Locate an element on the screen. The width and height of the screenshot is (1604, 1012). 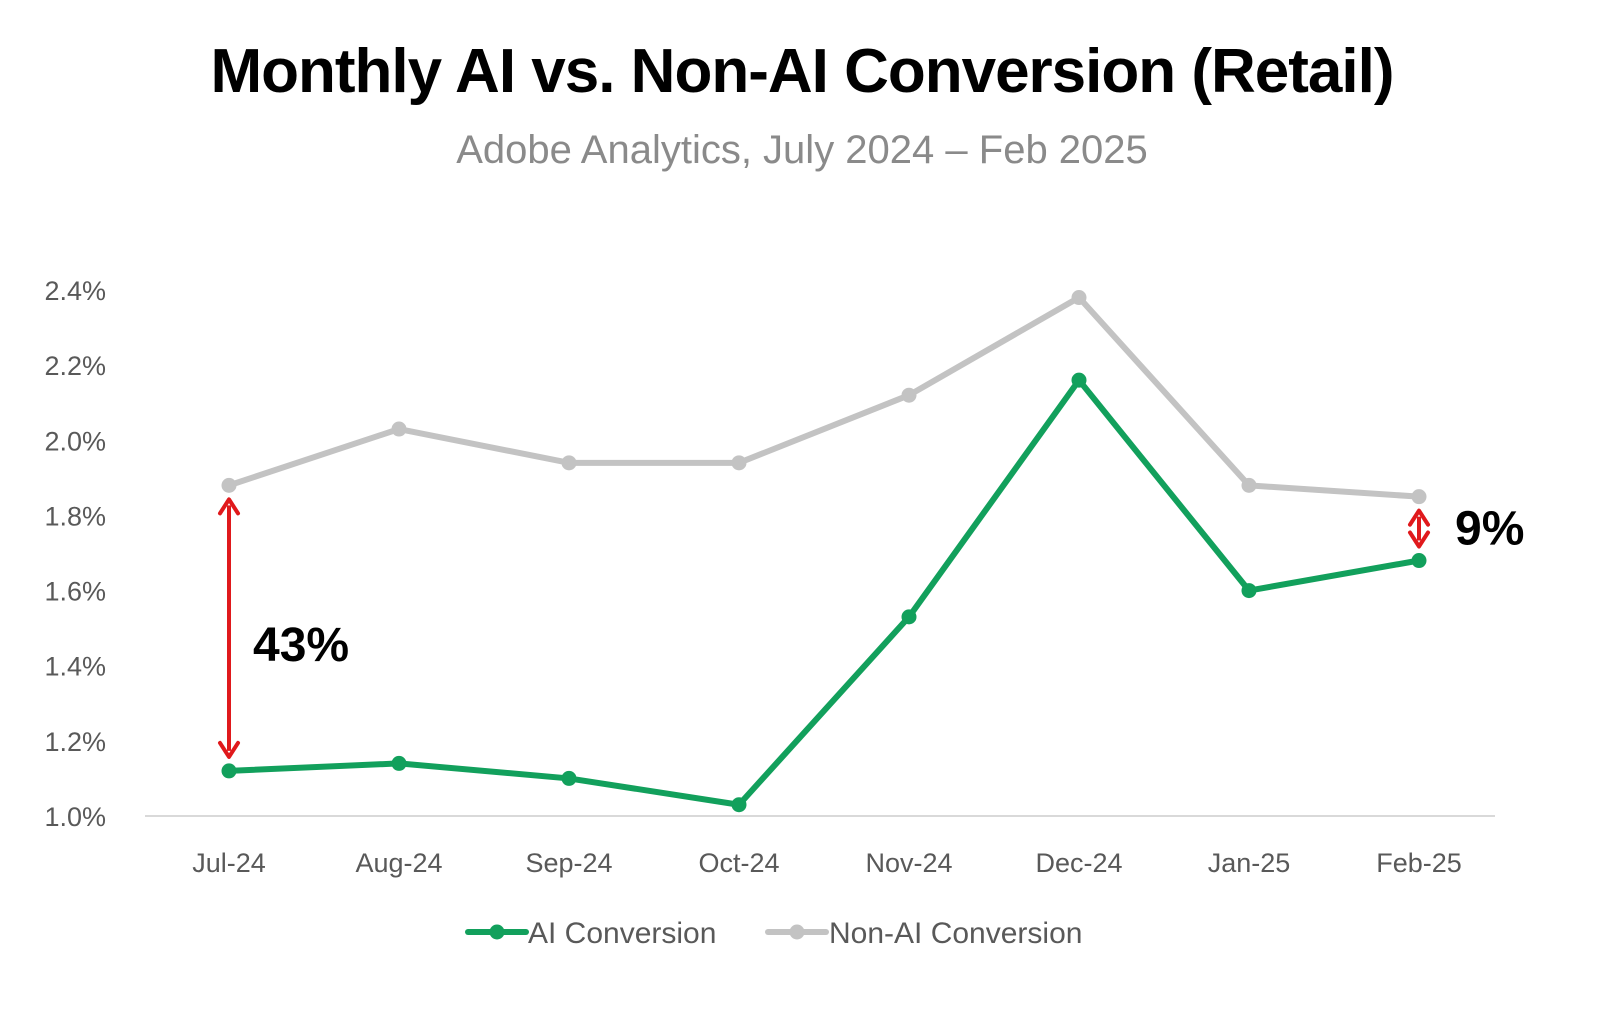
legend-item-non-ai-conversion: Non-AI Conversion is located at coordinates (923, 933).